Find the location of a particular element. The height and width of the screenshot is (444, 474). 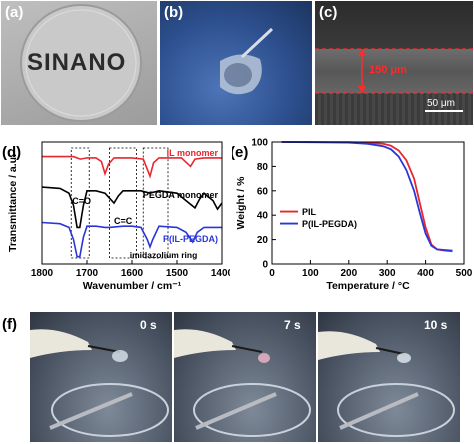

plot-frame is located at coordinates (368, 203).